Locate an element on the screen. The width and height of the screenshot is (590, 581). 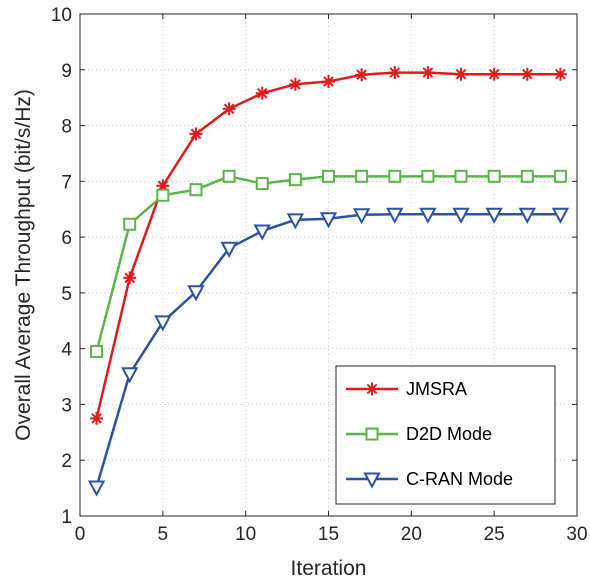
y-tick-label: 6 is located at coordinates (66, 238).